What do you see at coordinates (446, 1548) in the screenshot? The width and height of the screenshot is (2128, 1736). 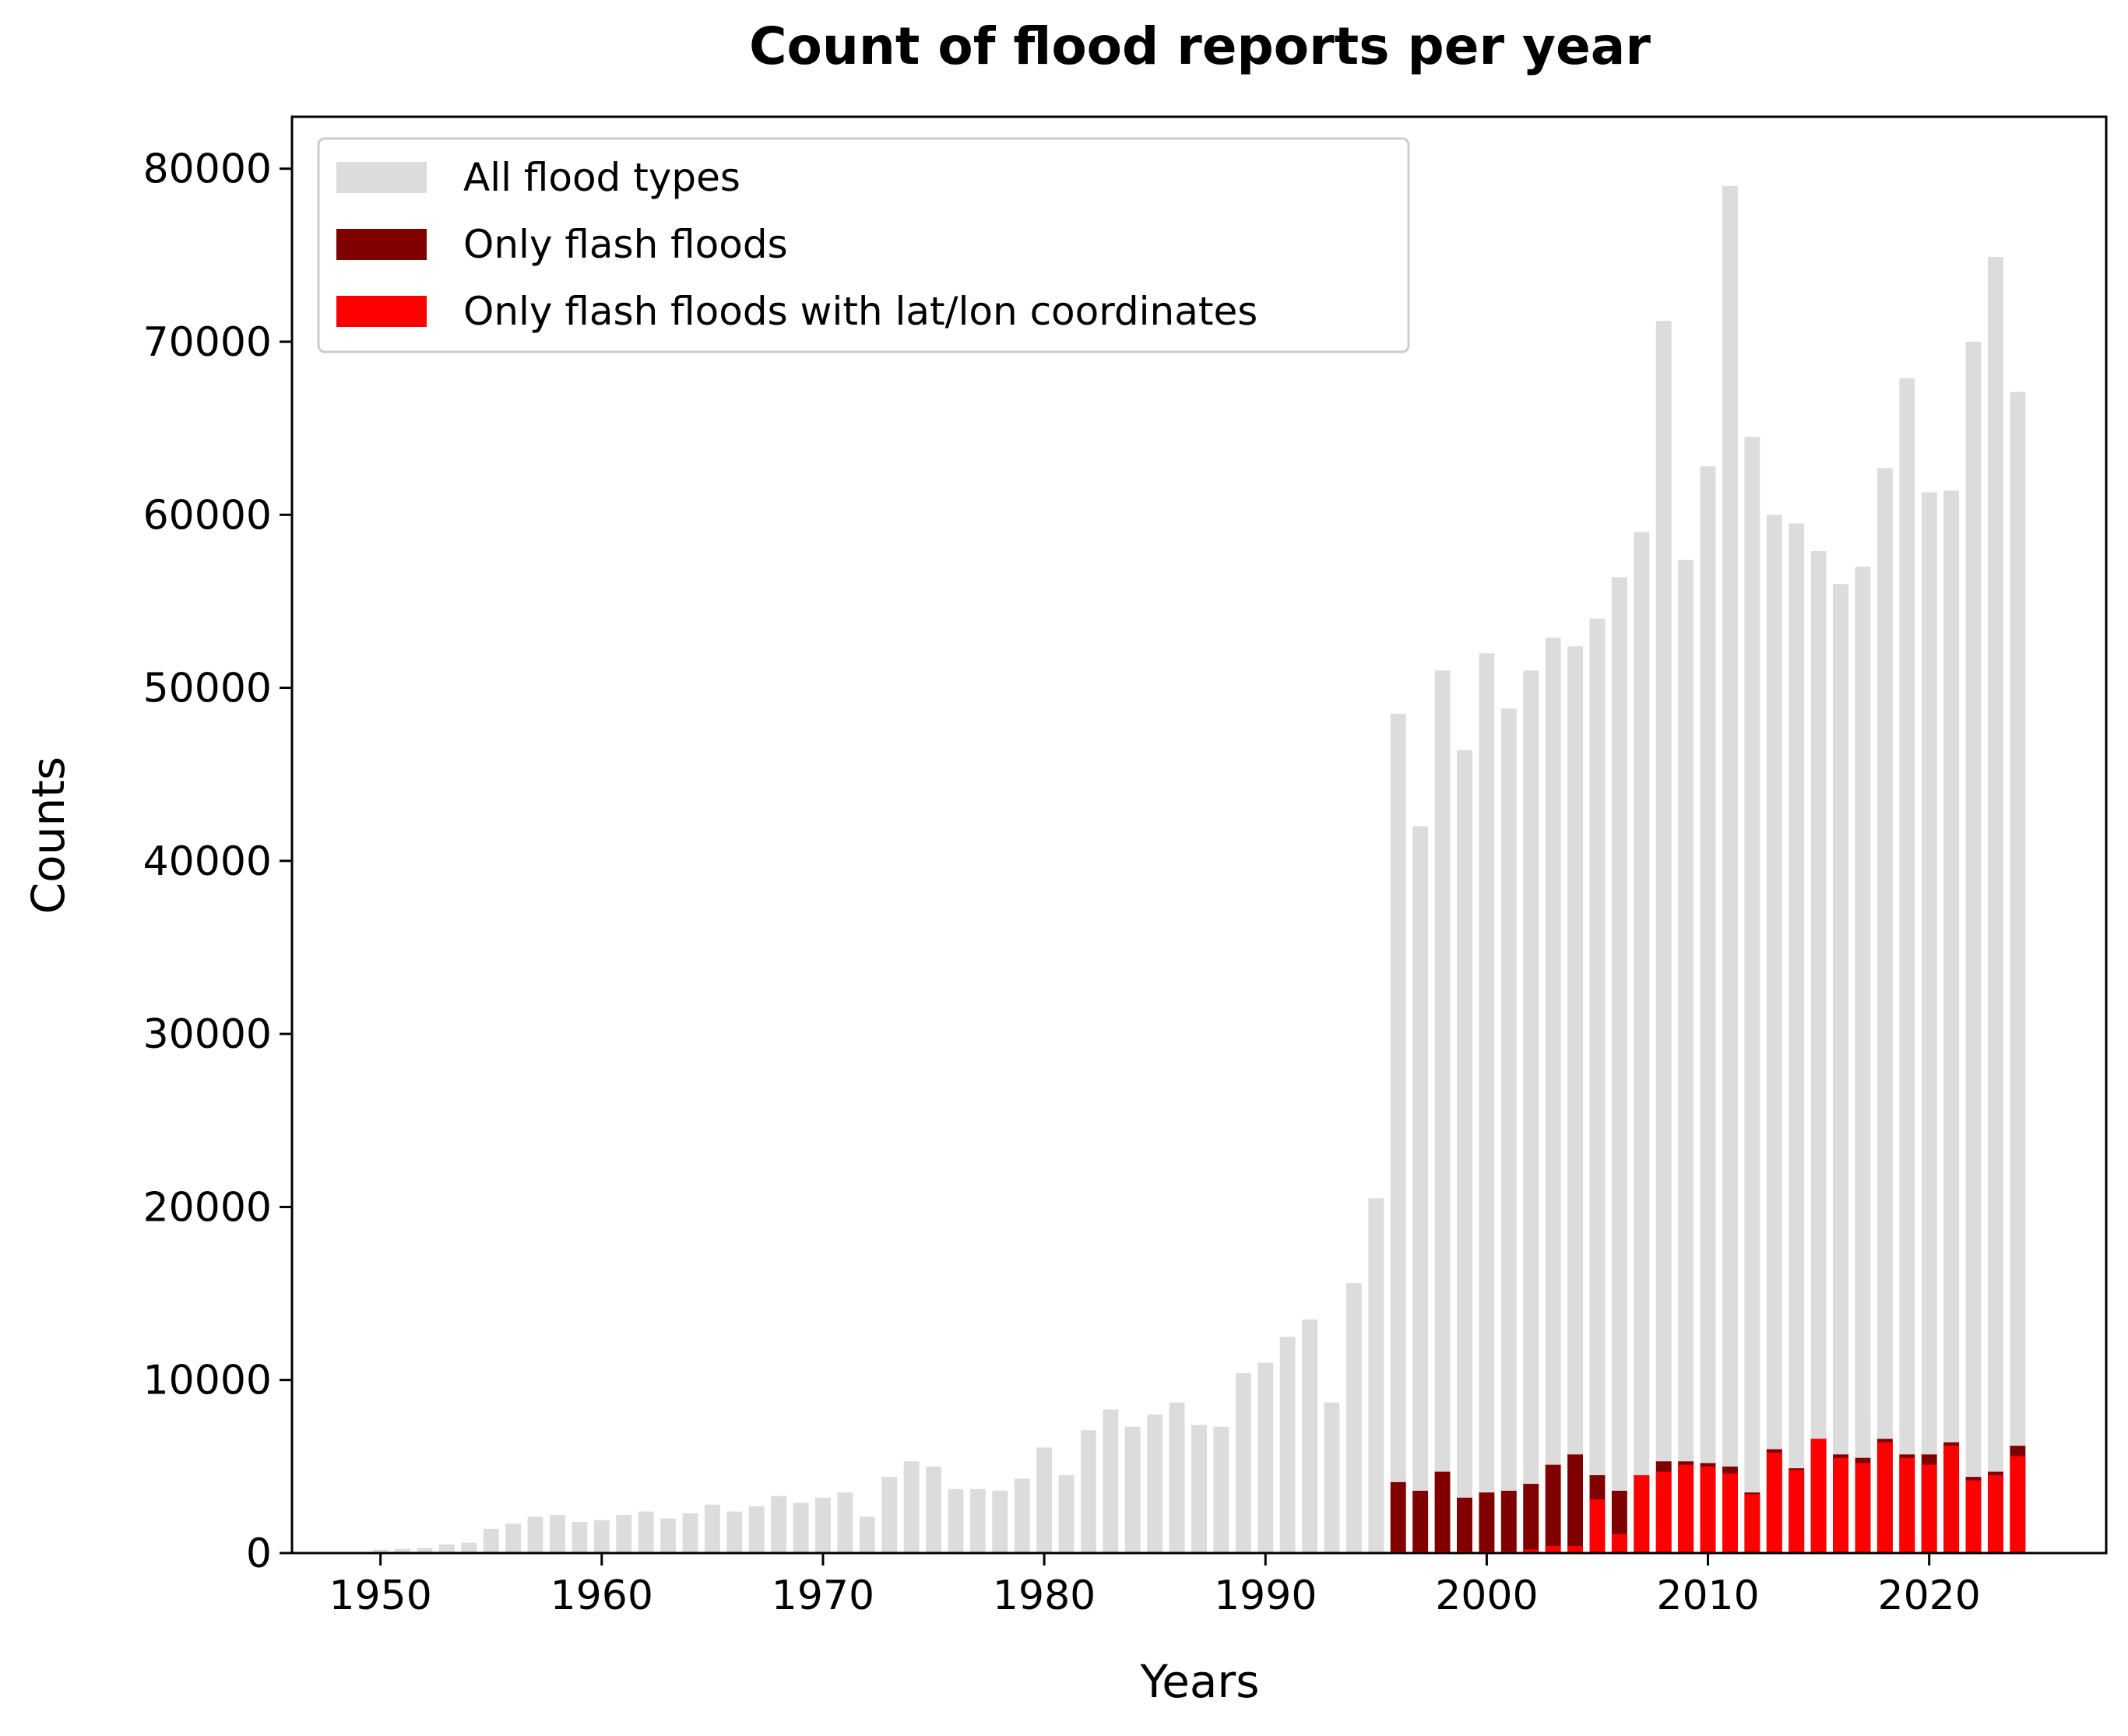 I see `bar-all-flood-types-1953` at bounding box center [446, 1548].